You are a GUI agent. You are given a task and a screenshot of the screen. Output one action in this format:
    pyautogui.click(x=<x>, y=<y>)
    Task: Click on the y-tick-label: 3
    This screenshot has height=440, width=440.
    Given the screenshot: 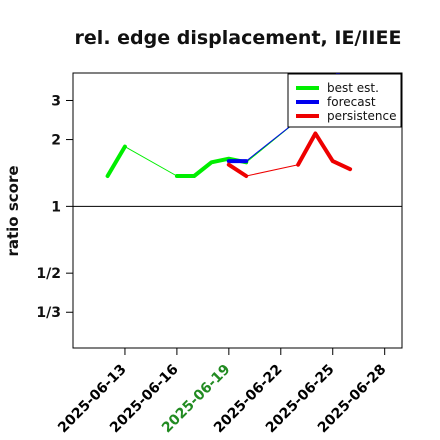 What is the action you would take?
    pyautogui.click(x=56, y=101)
    